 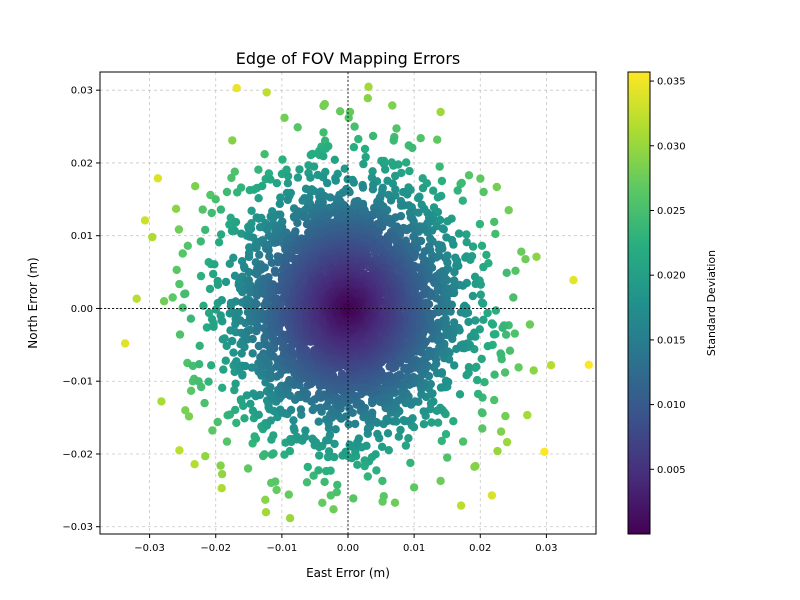 What do you see at coordinates (639, 303) in the screenshot?
I see `colorbar` at bounding box center [639, 303].